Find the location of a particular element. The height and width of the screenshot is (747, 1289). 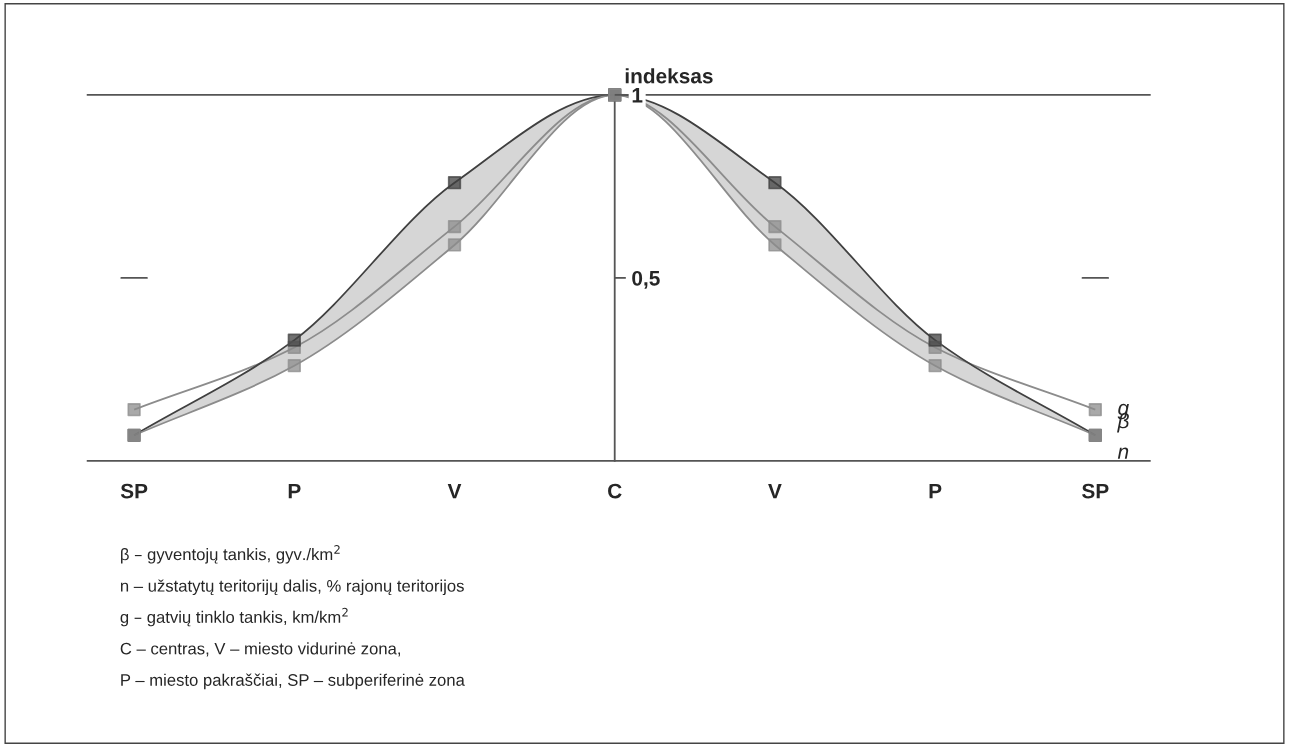

y-tick-label: 0,5 is located at coordinates (646, 279).